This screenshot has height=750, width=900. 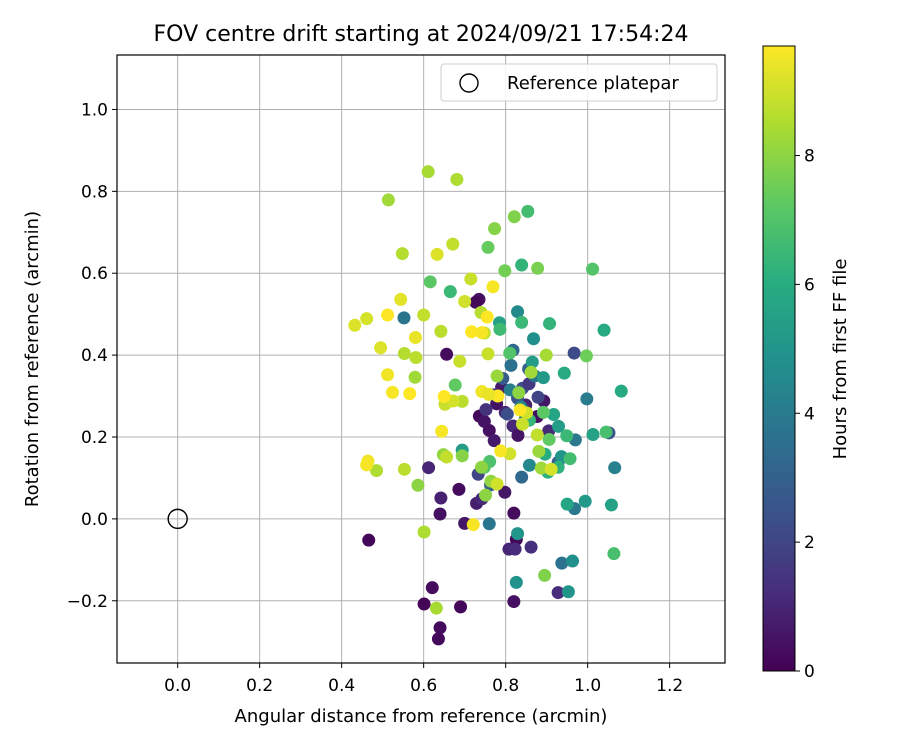 I want to click on colorbar-label: Hours from first FF file, so click(x=840, y=359).